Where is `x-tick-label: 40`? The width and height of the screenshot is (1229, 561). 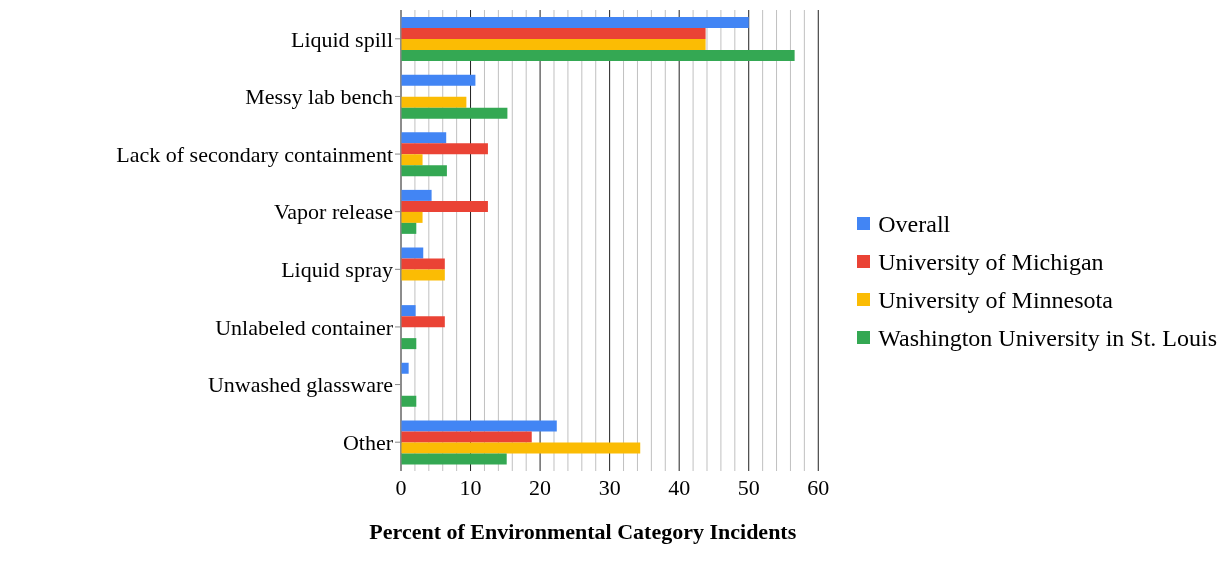
x-tick-label: 40 is located at coordinates (679, 487).